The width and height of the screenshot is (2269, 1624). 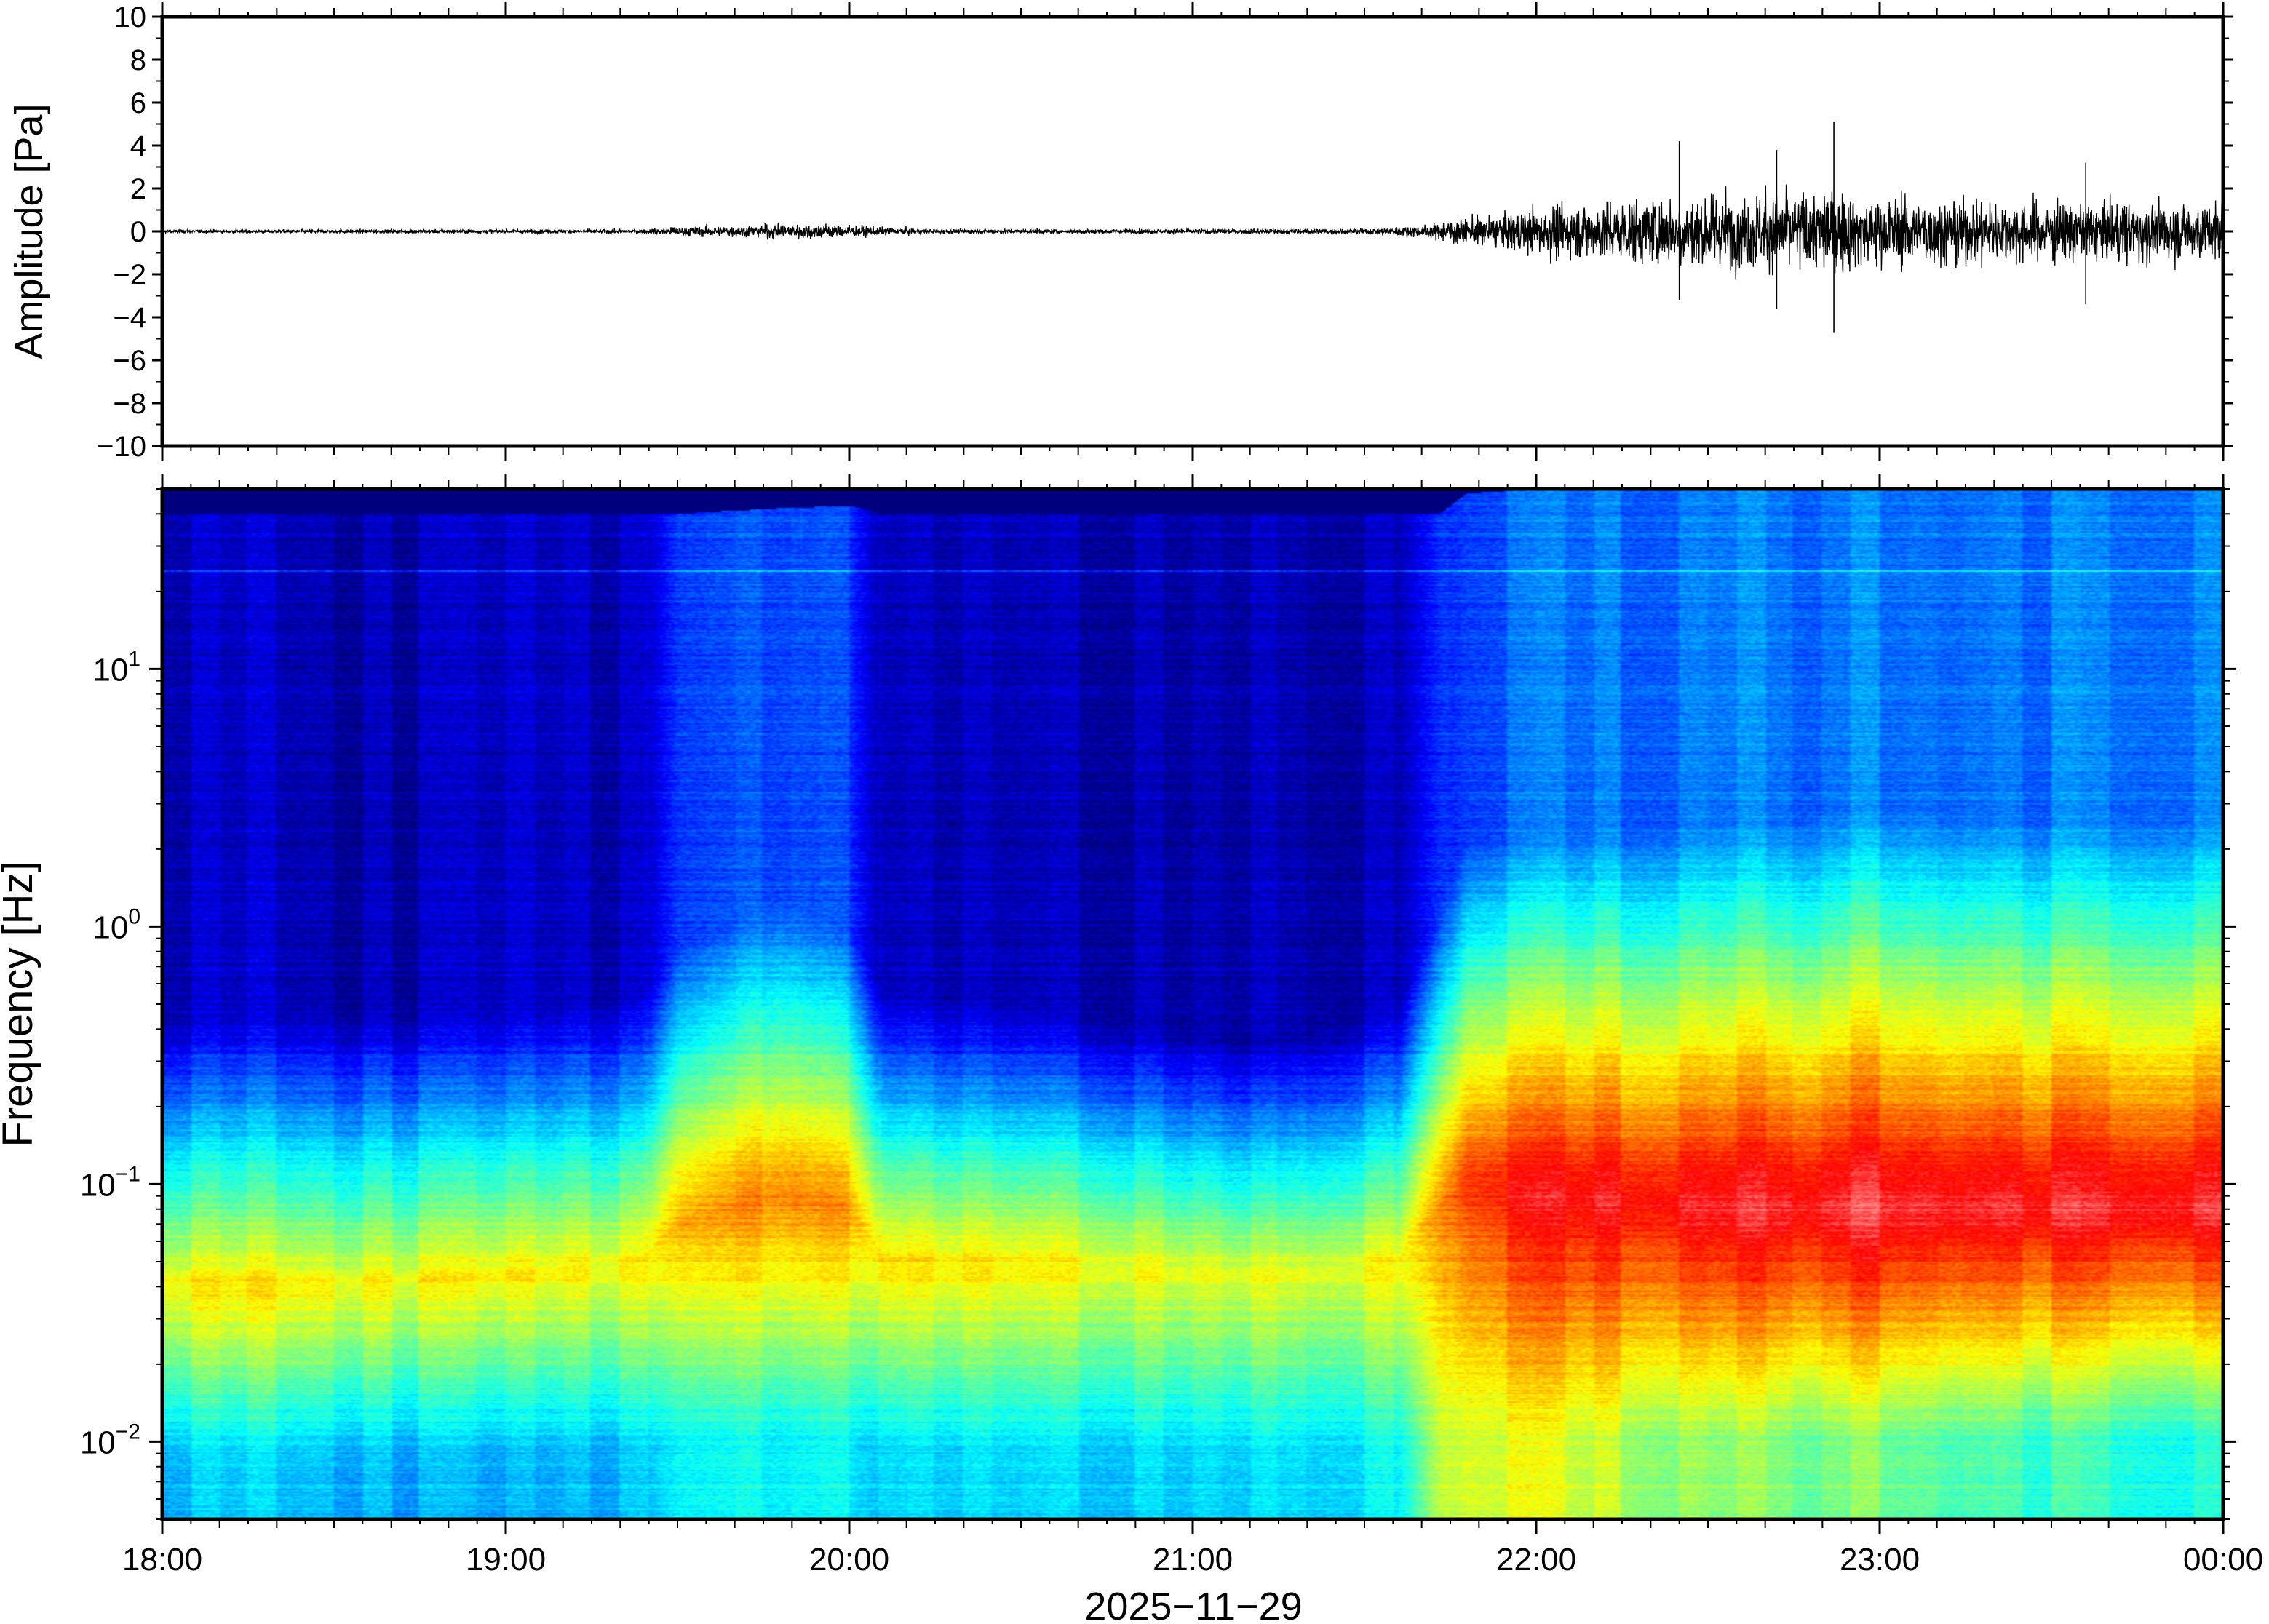 What do you see at coordinates (20, 1004) in the screenshot?
I see `spectrogram-y-axis-label: Frequency [Hz]` at bounding box center [20, 1004].